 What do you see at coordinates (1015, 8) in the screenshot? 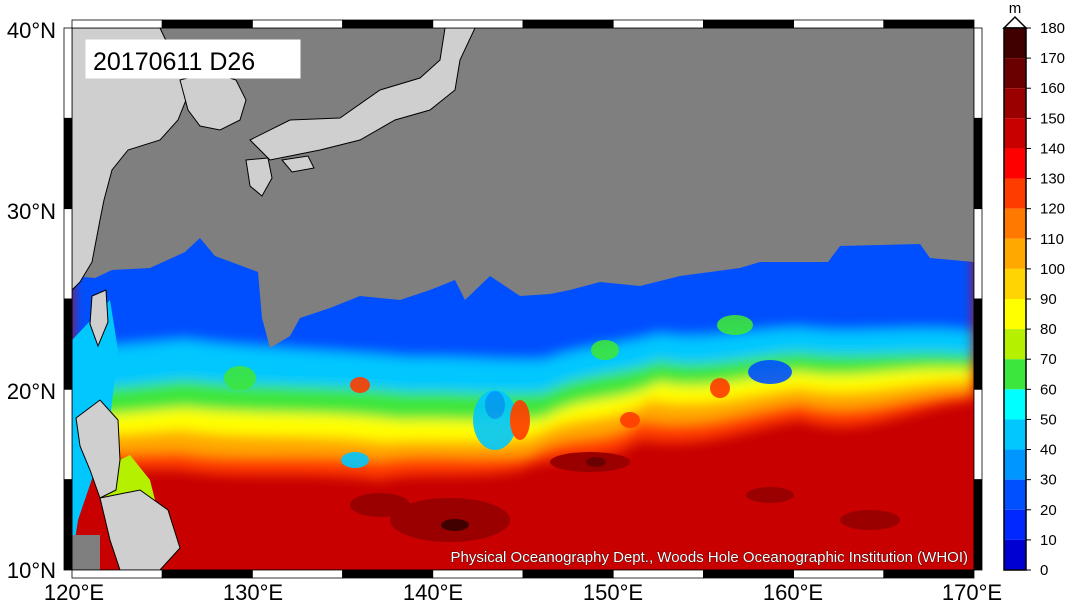
I see `colorbar-unit: m` at bounding box center [1015, 8].